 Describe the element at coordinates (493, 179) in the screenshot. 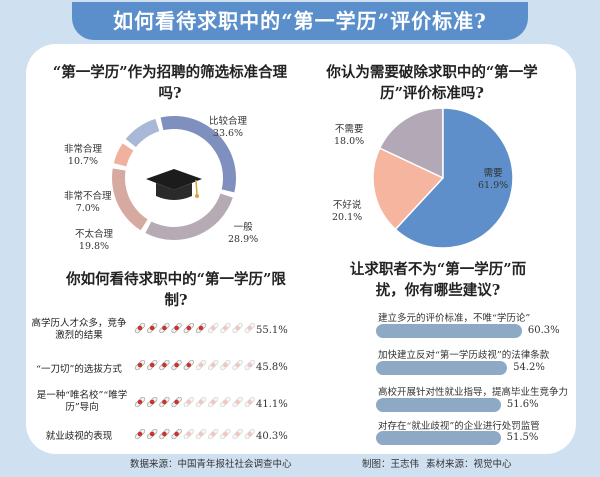

I see `pie-label-0: 需要 61.9%` at that location.